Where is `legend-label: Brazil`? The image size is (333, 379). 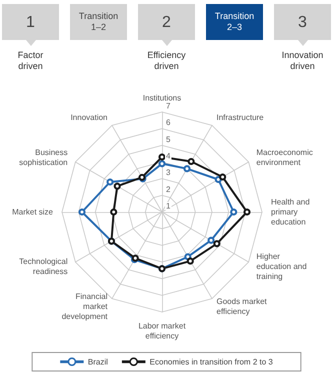
legend-label: Brazil is located at coordinates (98, 361).